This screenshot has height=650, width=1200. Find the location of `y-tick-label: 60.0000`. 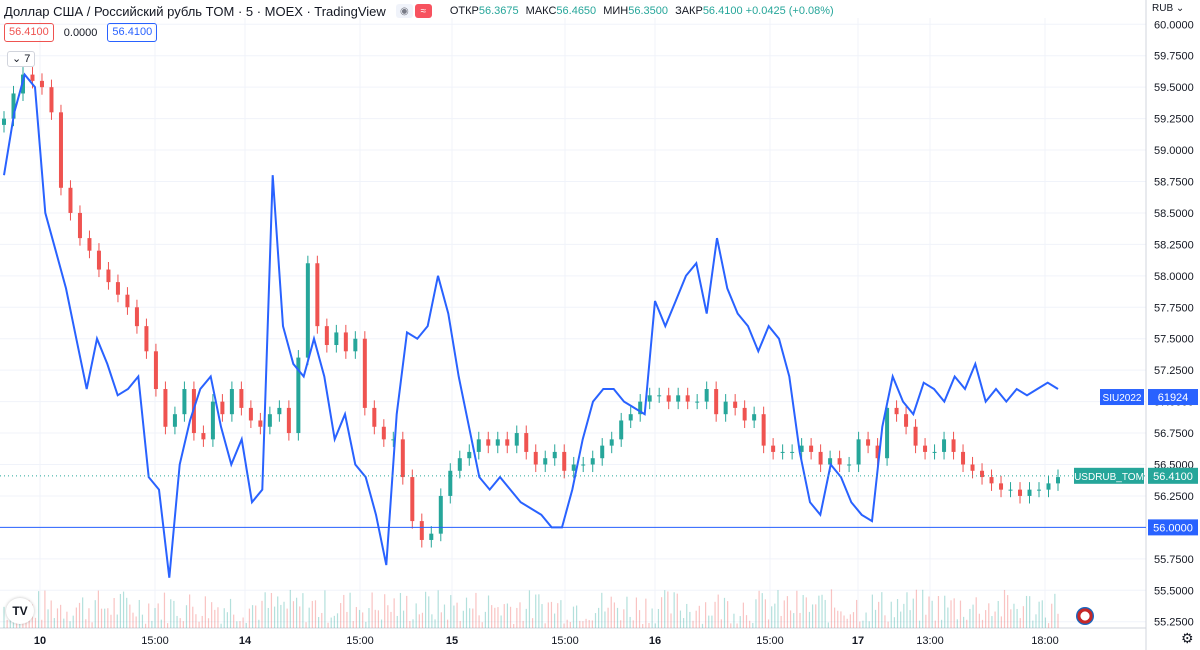

y-tick-label: 60.0000 is located at coordinates (1174, 25).